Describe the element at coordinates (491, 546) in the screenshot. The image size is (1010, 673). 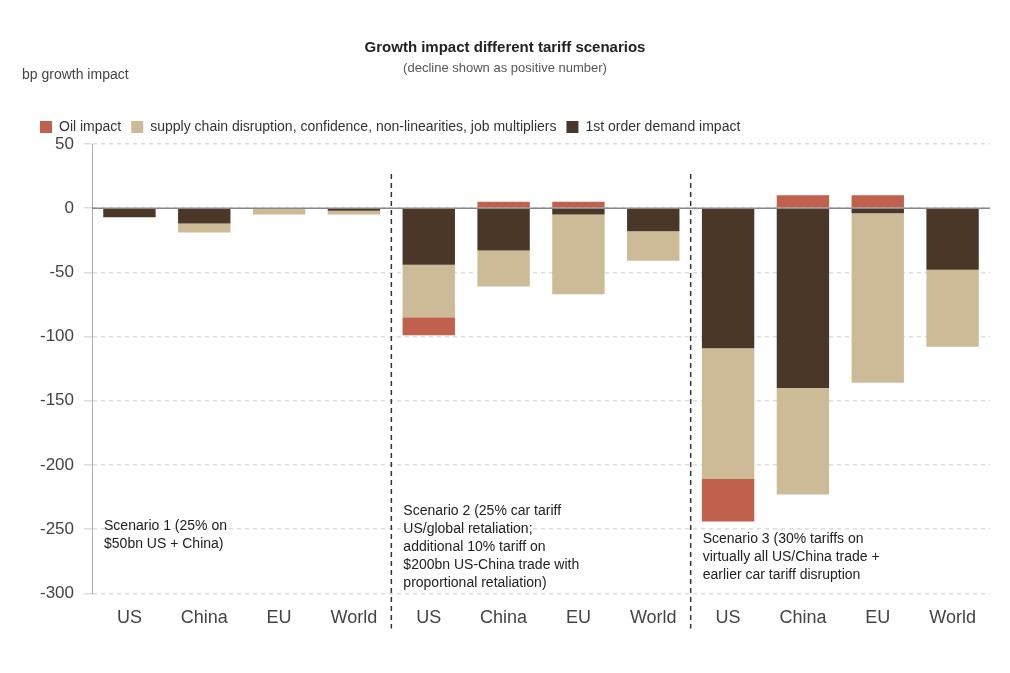
I see `annotation: Scenario 2 (25% car tariff US/global retaliation; additional 10% tariff on $200bn US-China trade with proportional retaliation)` at that location.